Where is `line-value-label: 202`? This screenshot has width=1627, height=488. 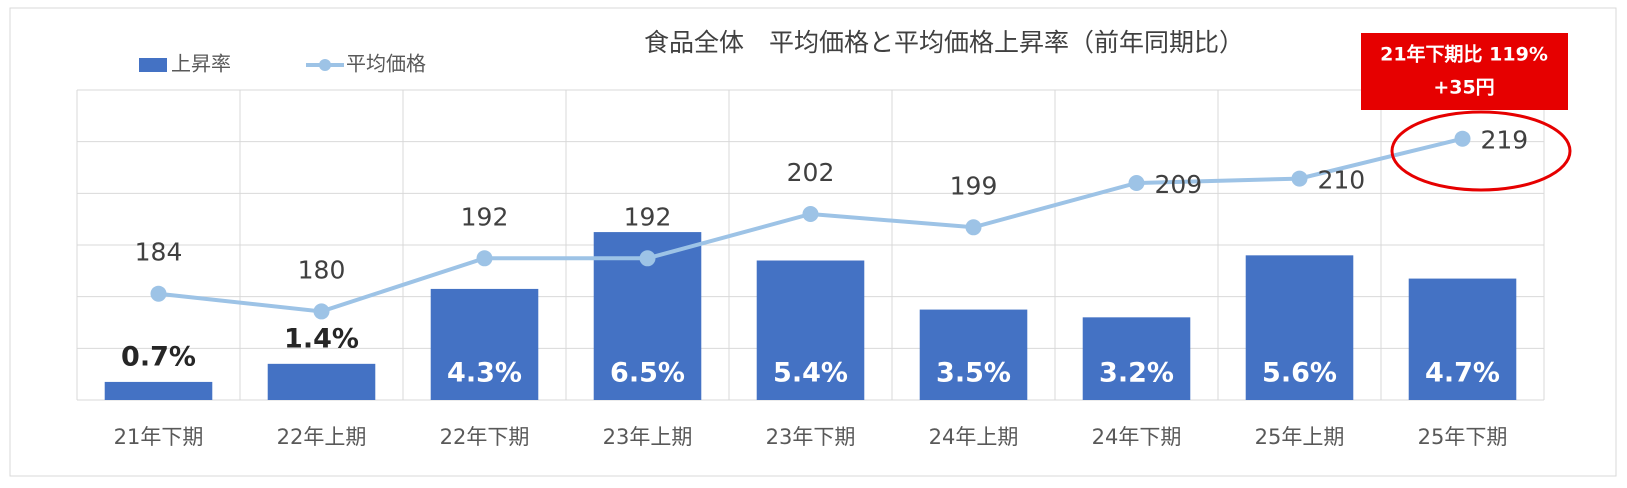
line-value-label: 202 is located at coordinates (811, 172).